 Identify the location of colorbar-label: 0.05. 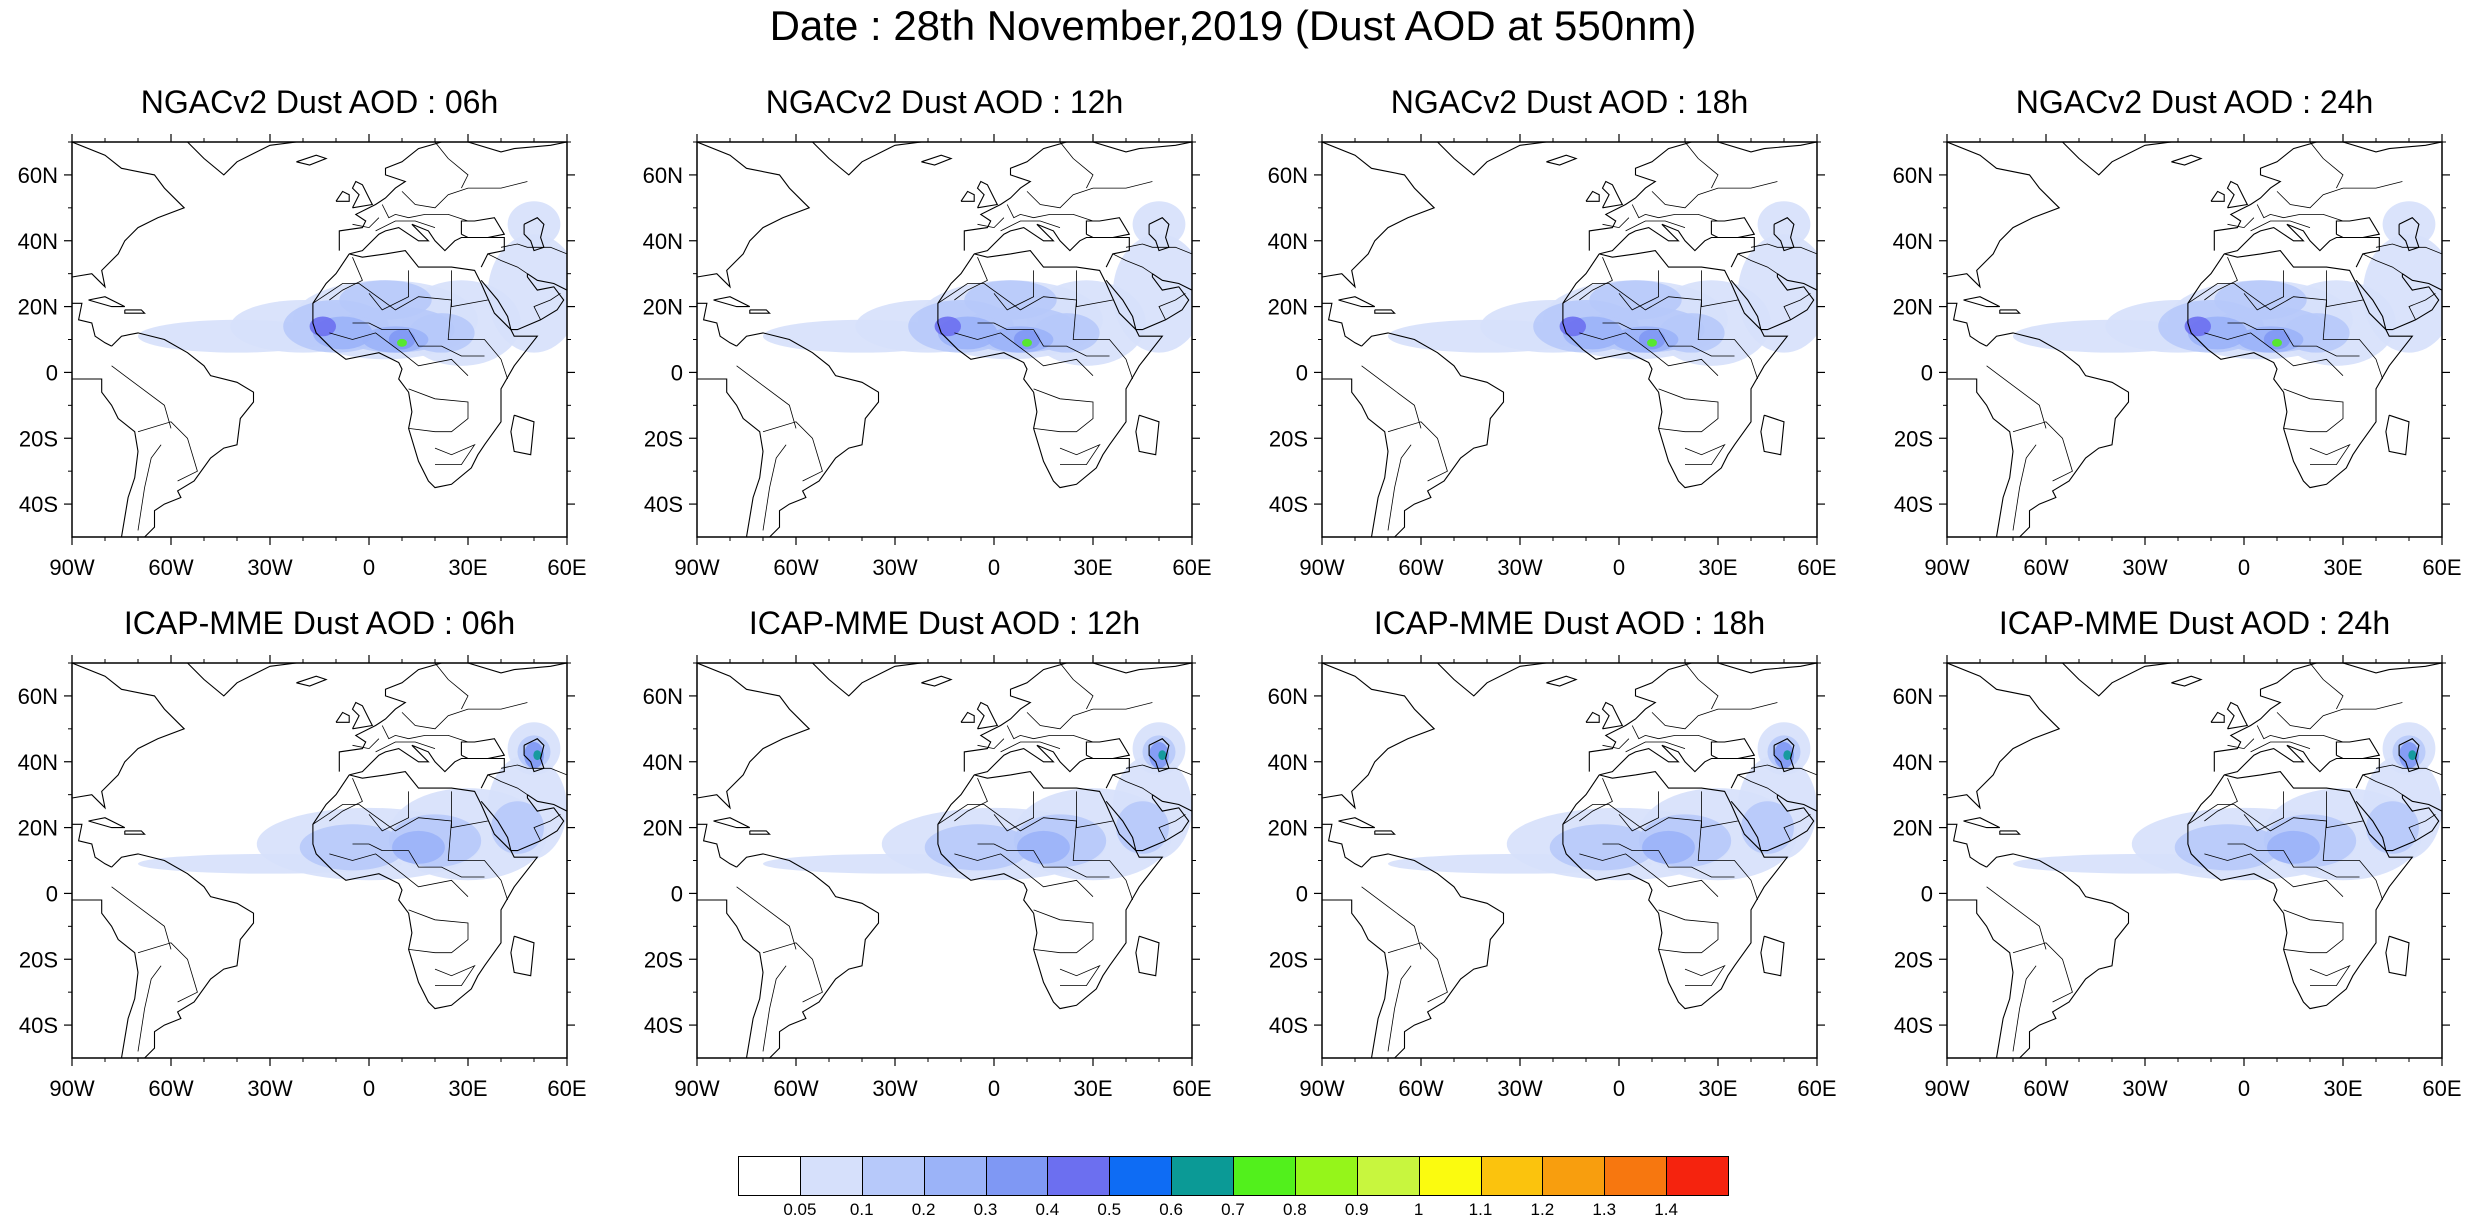
(800, 1209).